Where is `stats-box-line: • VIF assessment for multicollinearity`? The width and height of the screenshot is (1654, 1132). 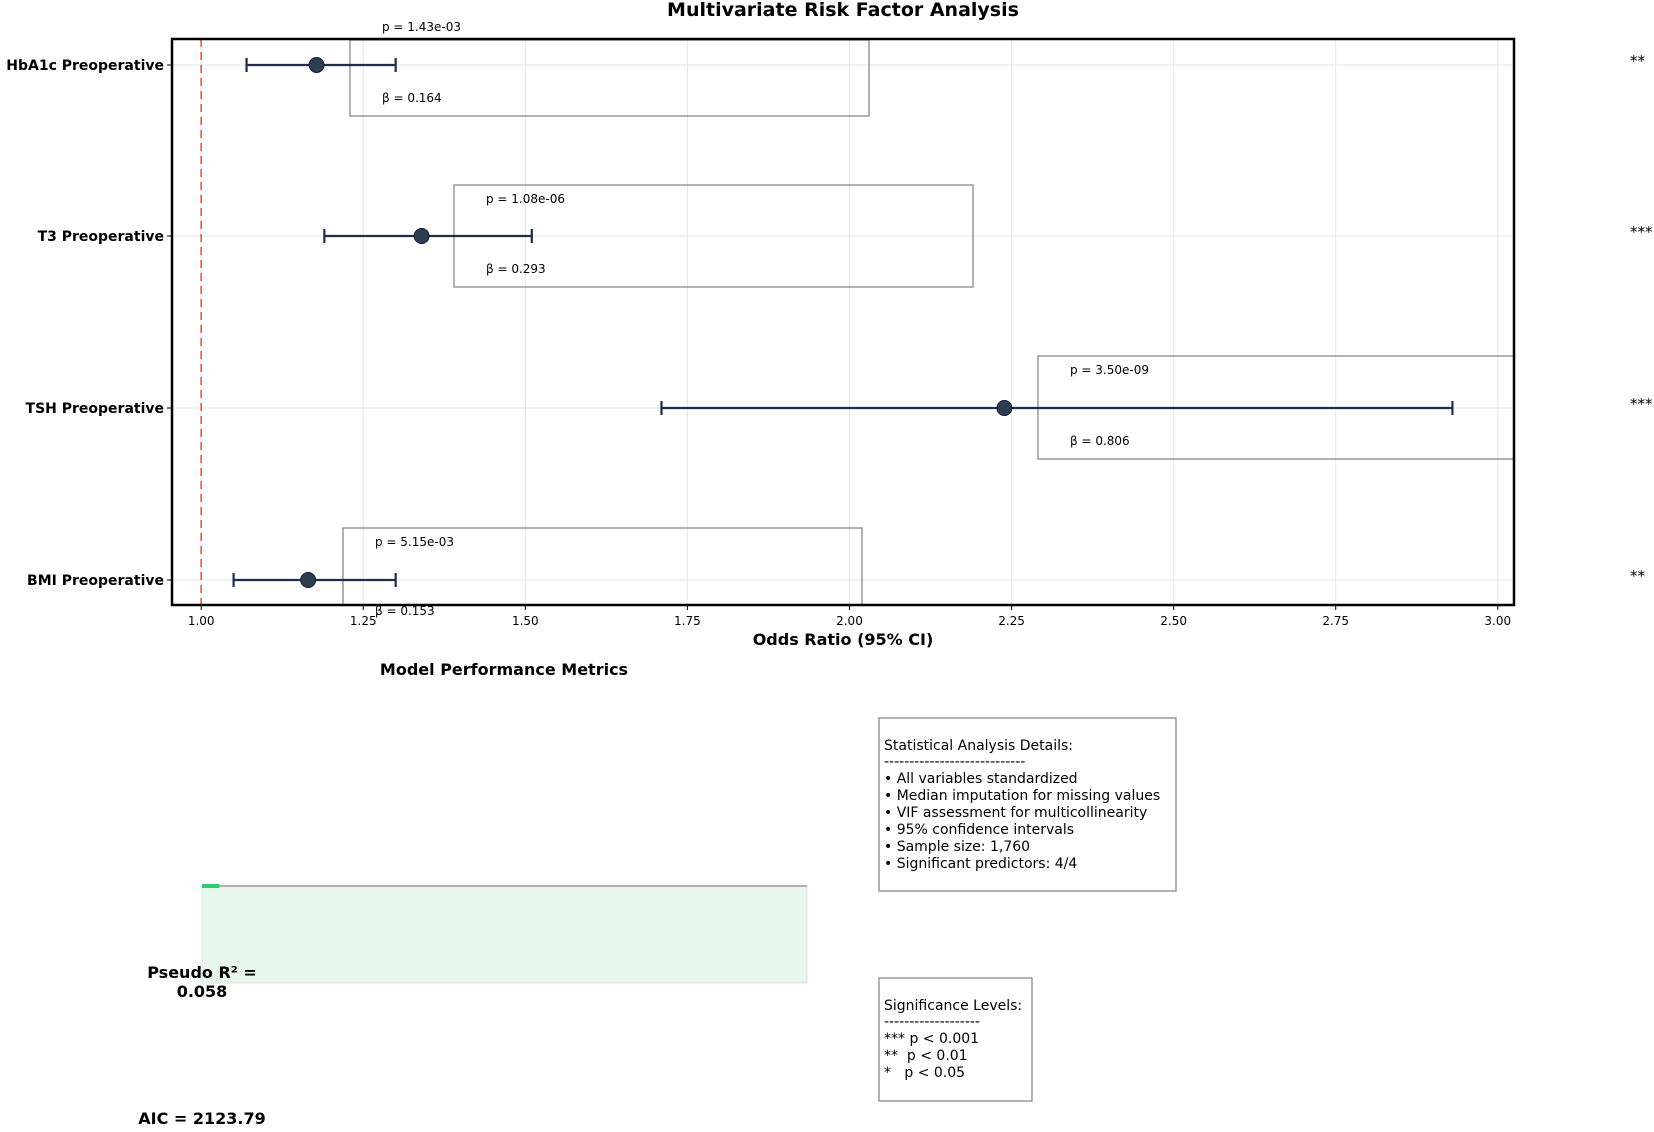 stats-box-line: • VIF assessment for multicollinearity is located at coordinates (1015, 813).